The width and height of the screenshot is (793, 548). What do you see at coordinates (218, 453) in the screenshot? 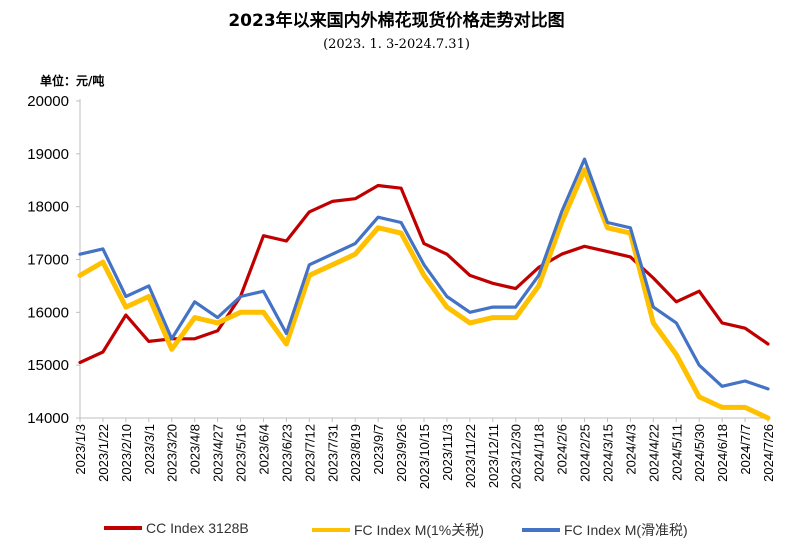
I see `x-tick-label: 2023/4/27` at bounding box center [218, 453].